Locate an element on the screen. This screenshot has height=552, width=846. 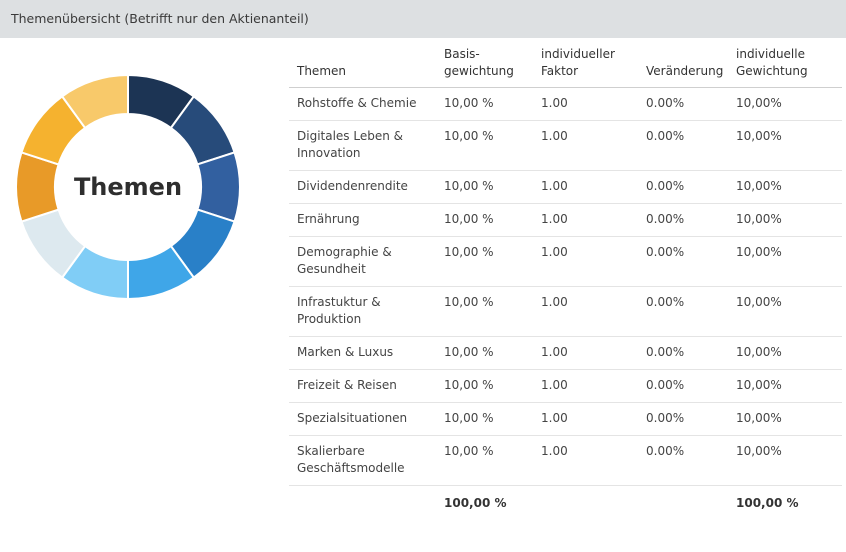
header-themes: Themen is located at coordinates (362, 65).